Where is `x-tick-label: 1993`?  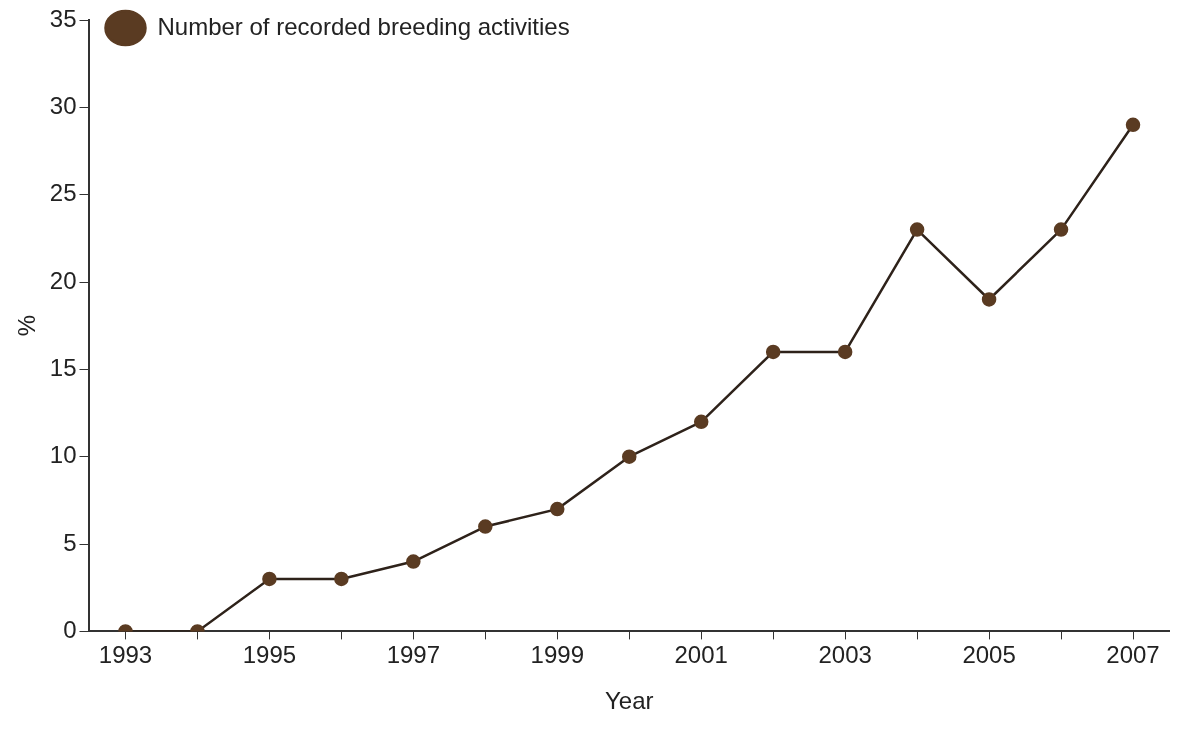
x-tick-label: 1993 is located at coordinates (125, 655).